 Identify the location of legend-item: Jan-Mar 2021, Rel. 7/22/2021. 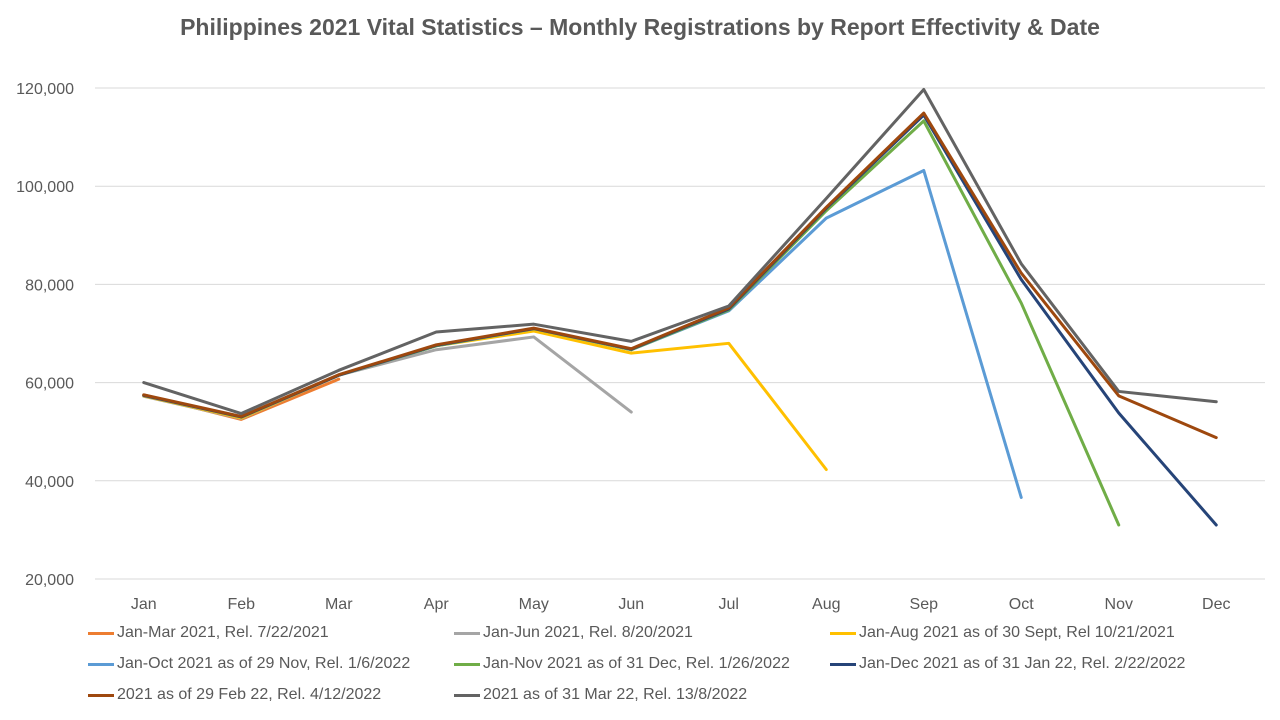
(208, 633).